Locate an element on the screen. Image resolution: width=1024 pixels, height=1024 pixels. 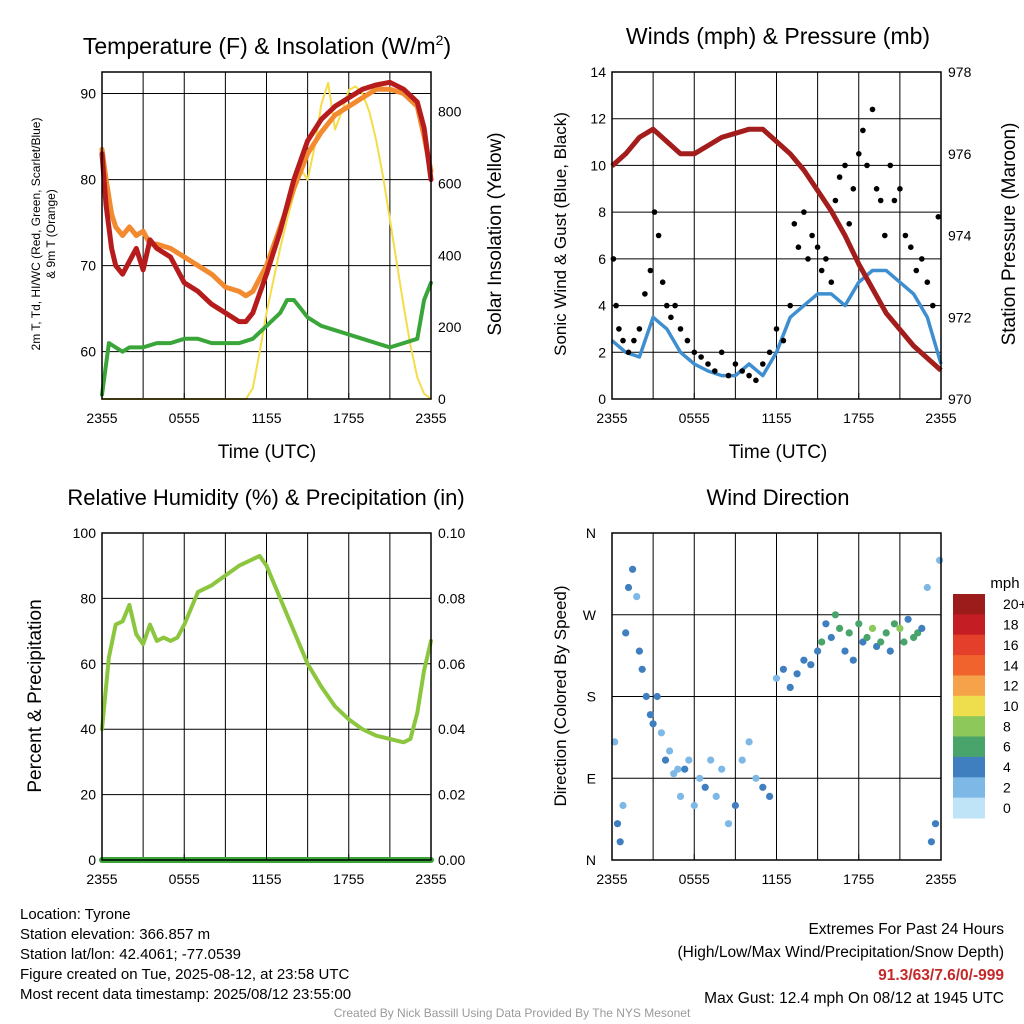
series-wind is located at coordinates (776, 323).